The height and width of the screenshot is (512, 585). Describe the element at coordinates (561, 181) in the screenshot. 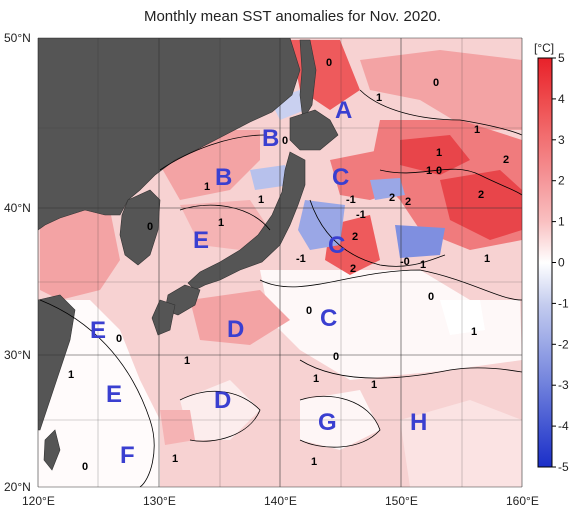

I see `colorbar-tick-label: 2` at that location.